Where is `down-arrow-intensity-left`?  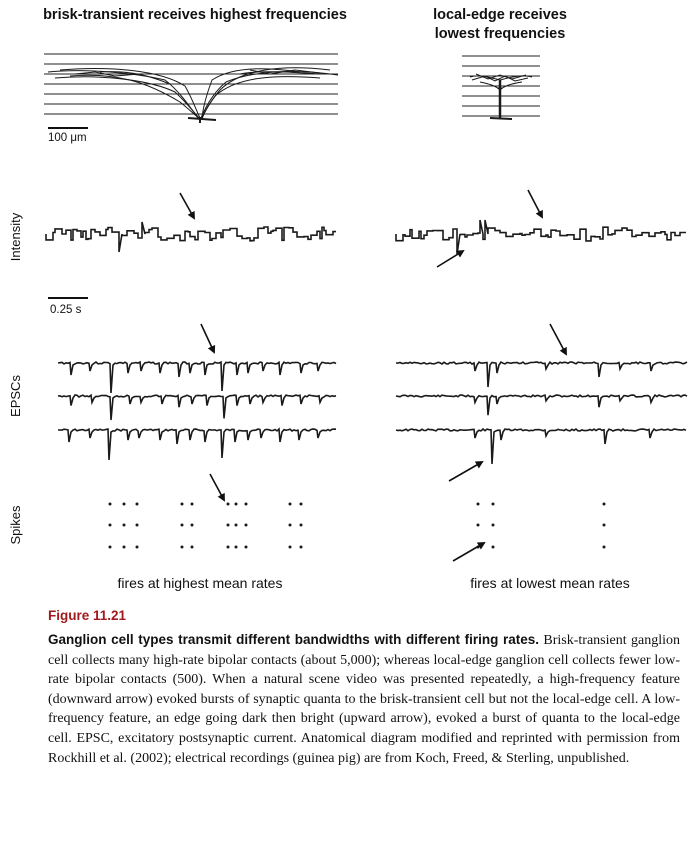
down-arrow-intensity-left is located at coordinates (187, 206).